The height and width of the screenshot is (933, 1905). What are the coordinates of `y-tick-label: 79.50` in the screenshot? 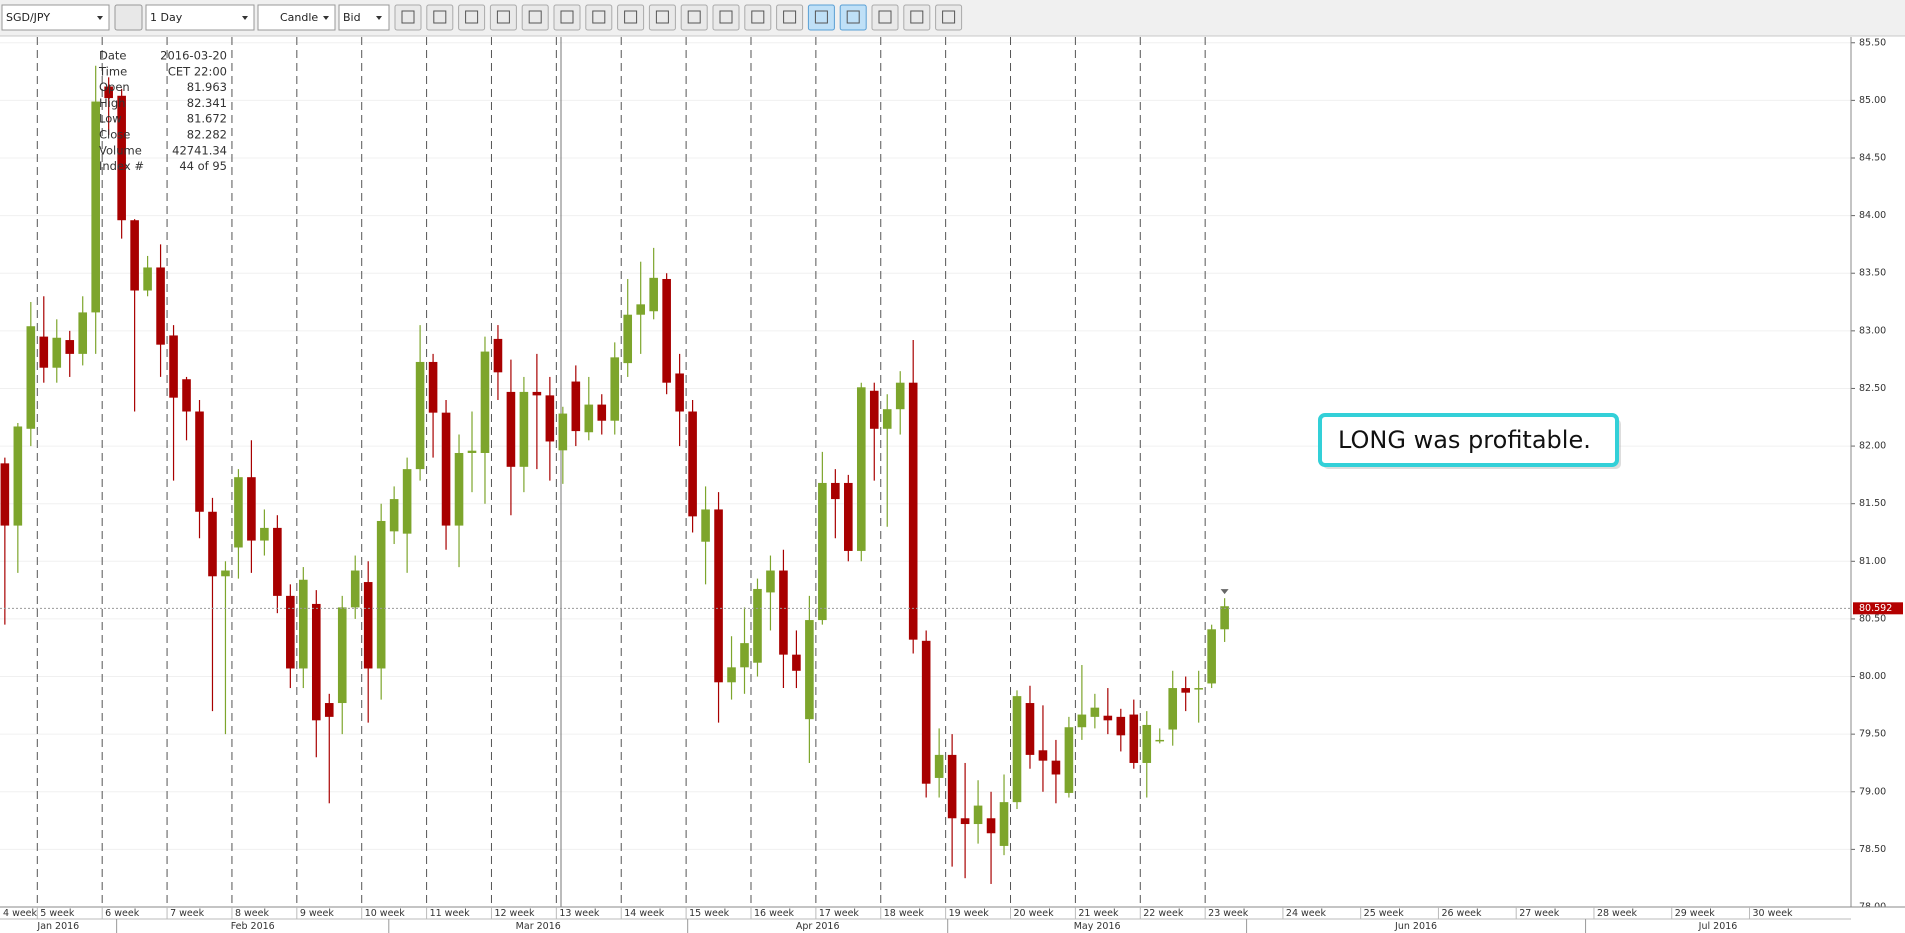 It's located at (1872, 734).